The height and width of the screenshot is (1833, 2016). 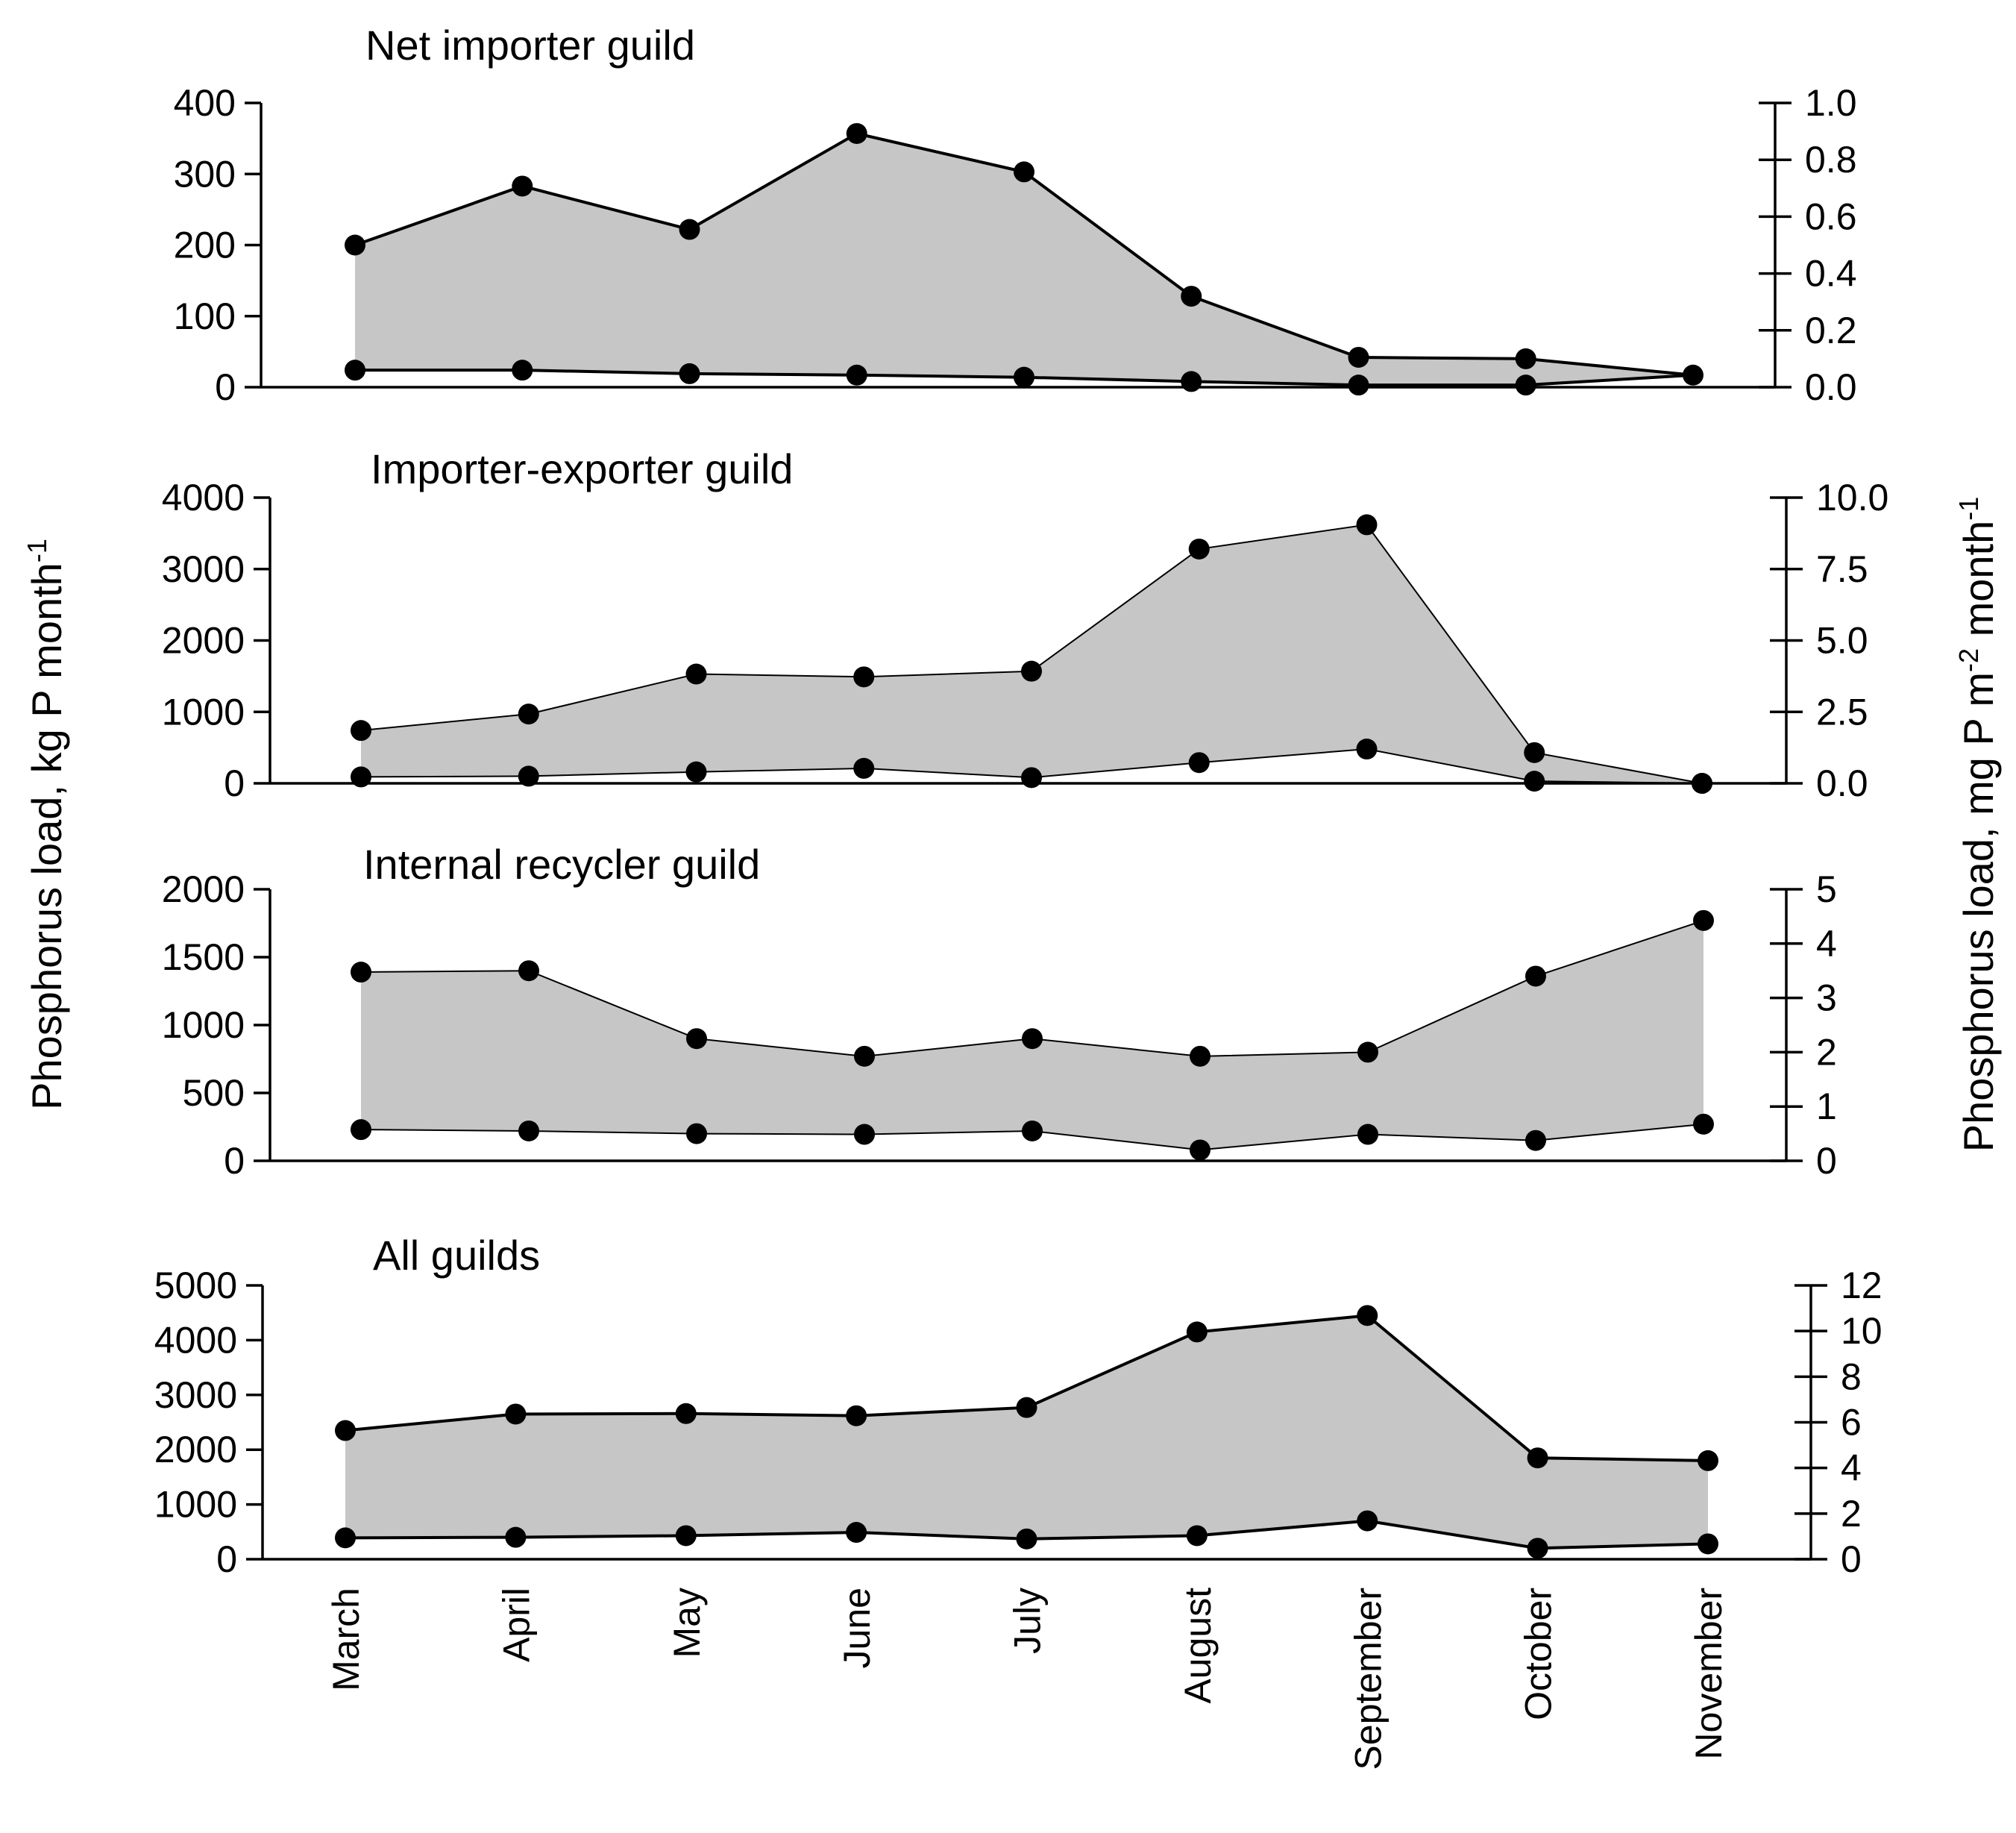 I want to click on right-tick-label: 5.0, so click(x=1842, y=641).